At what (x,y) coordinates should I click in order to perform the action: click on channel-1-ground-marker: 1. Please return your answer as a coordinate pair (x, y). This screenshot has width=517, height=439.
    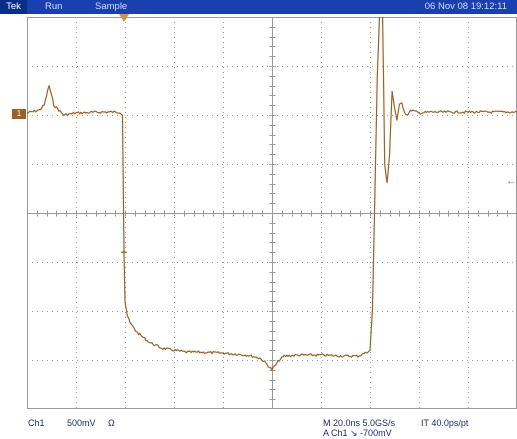
    Looking at the image, I should click on (19, 114).